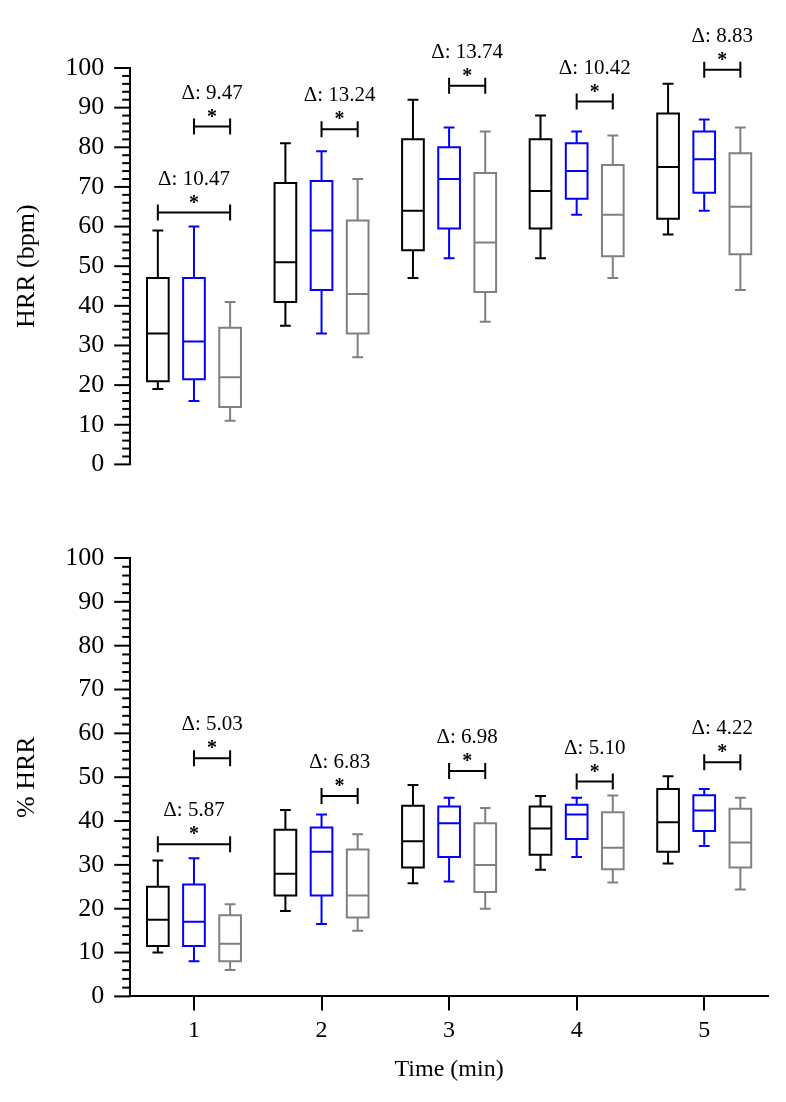 The image size is (786, 1102). What do you see at coordinates (576, 1029) in the screenshot?
I see `x-tick-label: 4` at bounding box center [576, 1029].